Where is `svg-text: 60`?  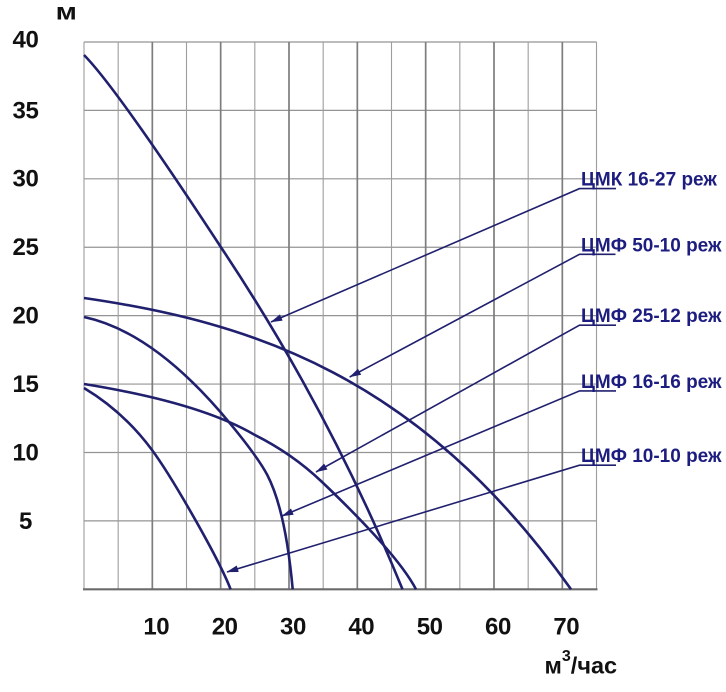 svg-text: 60 is located at coordinates (498, 626).